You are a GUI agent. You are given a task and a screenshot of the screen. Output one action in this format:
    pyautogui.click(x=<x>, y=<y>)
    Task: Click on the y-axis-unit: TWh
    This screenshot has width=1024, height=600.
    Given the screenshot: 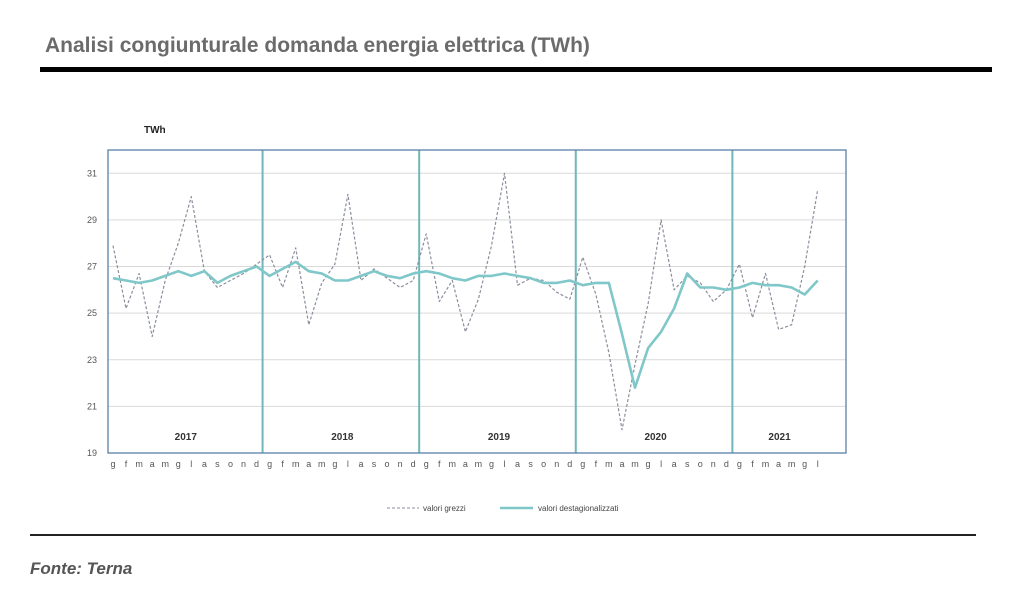 What is the action you would take?
    pyautogui.click(x=155, y=130)
    